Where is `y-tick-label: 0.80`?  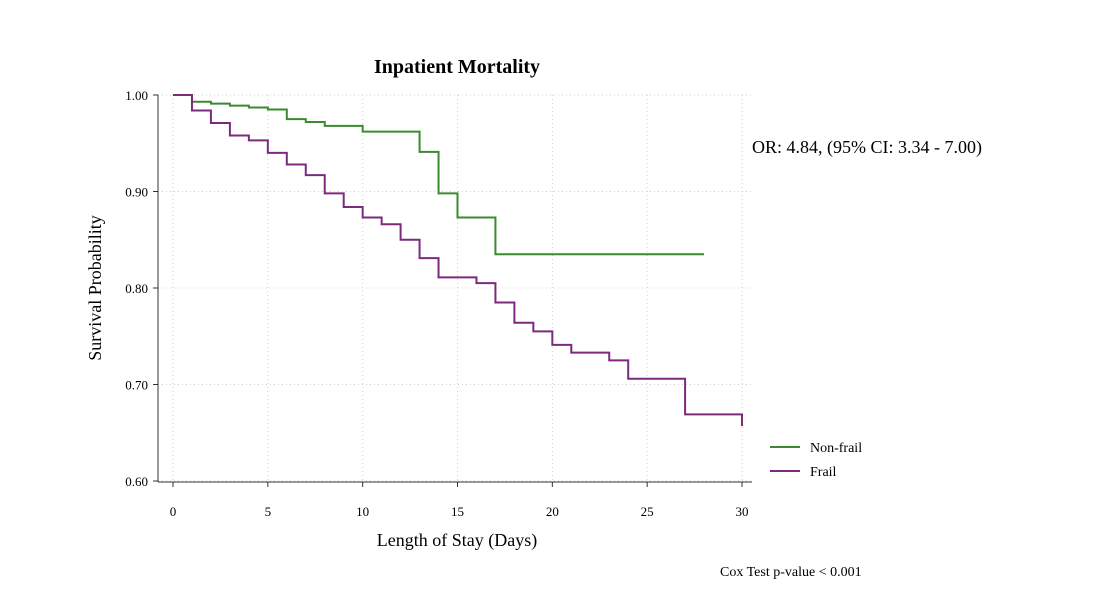 y-tick-label: 0.80 is located at coordinates (136, 288).